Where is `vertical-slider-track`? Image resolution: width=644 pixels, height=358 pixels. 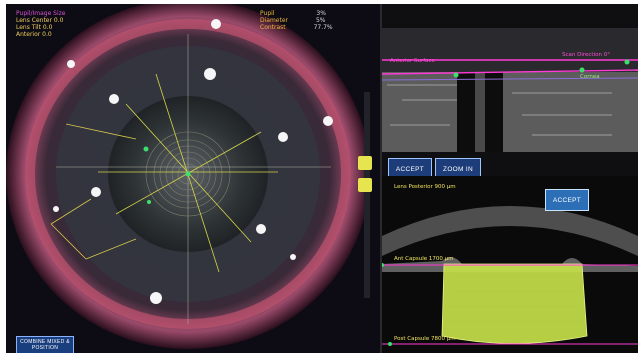
vertical-slider-track is located at coordinates (367, 195).